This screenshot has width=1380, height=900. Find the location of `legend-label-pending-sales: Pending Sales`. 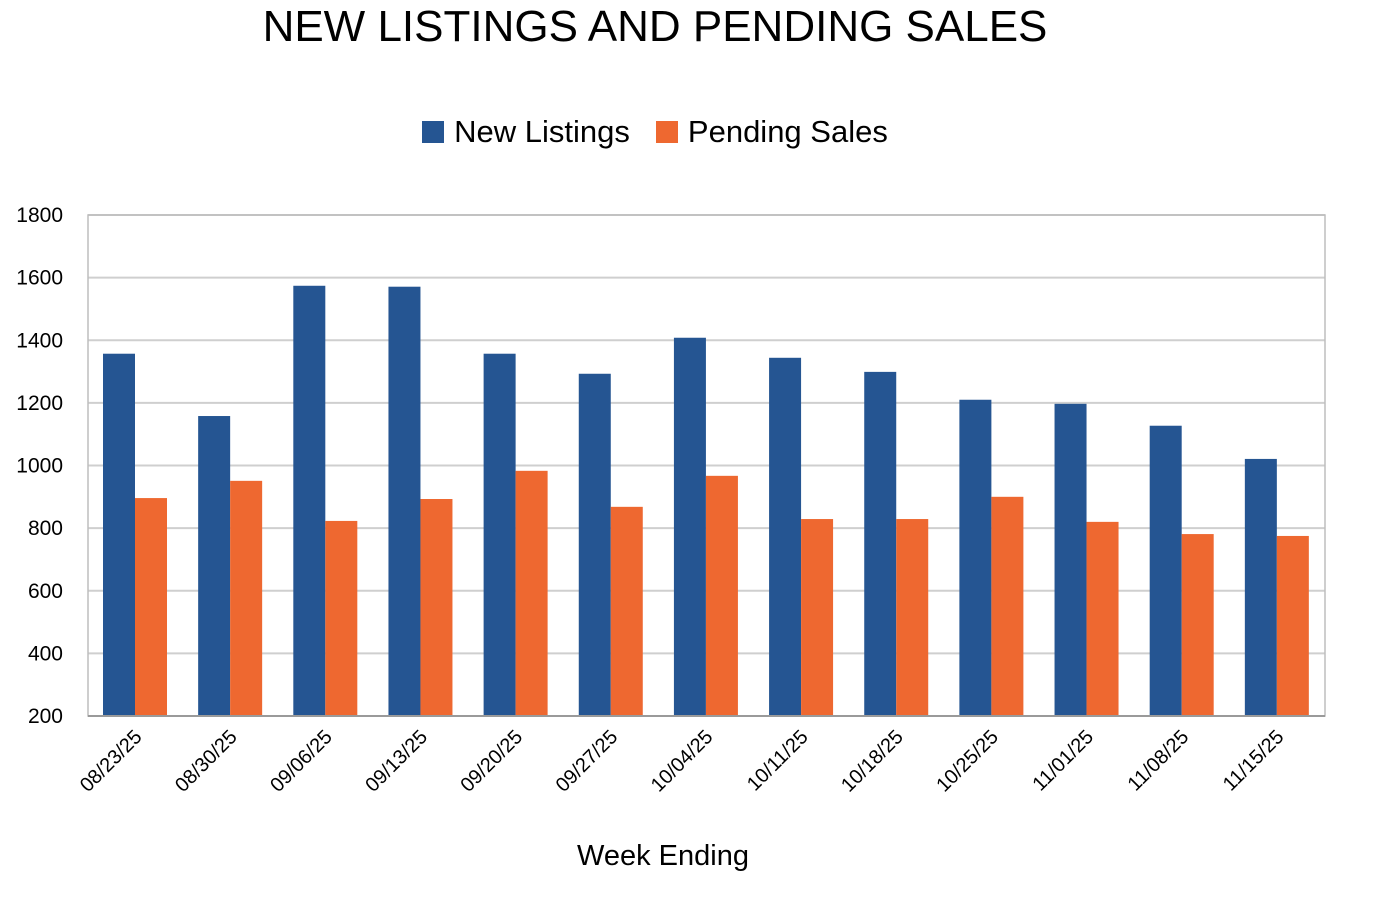

legend-label-pending-sales: Pending Sales is located at coordinates (787, 131).